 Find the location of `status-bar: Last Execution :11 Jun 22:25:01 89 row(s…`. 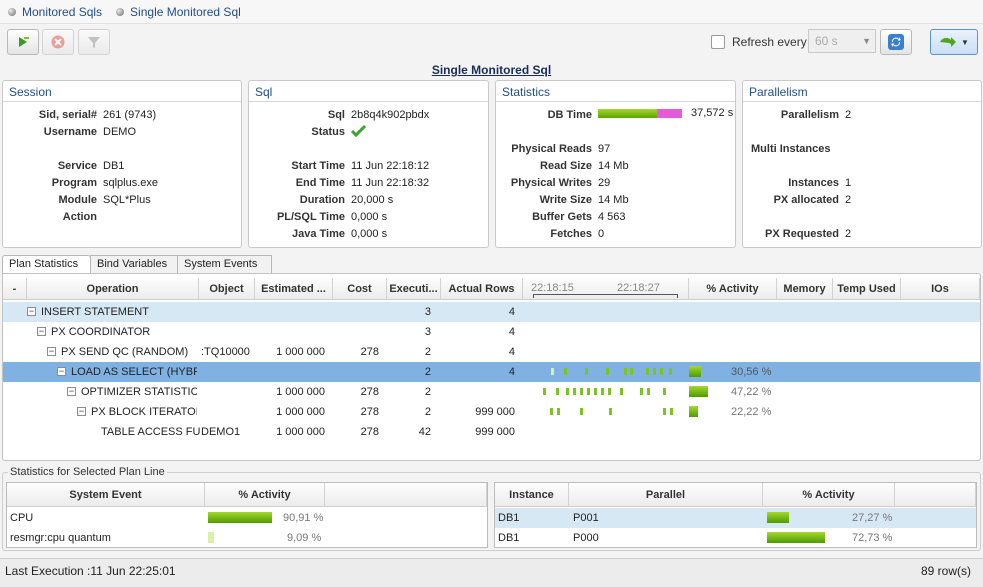

status-bar: Last Execution :11 Jun 22:25:01 89 row(s… is located at coordinates (491, 572).